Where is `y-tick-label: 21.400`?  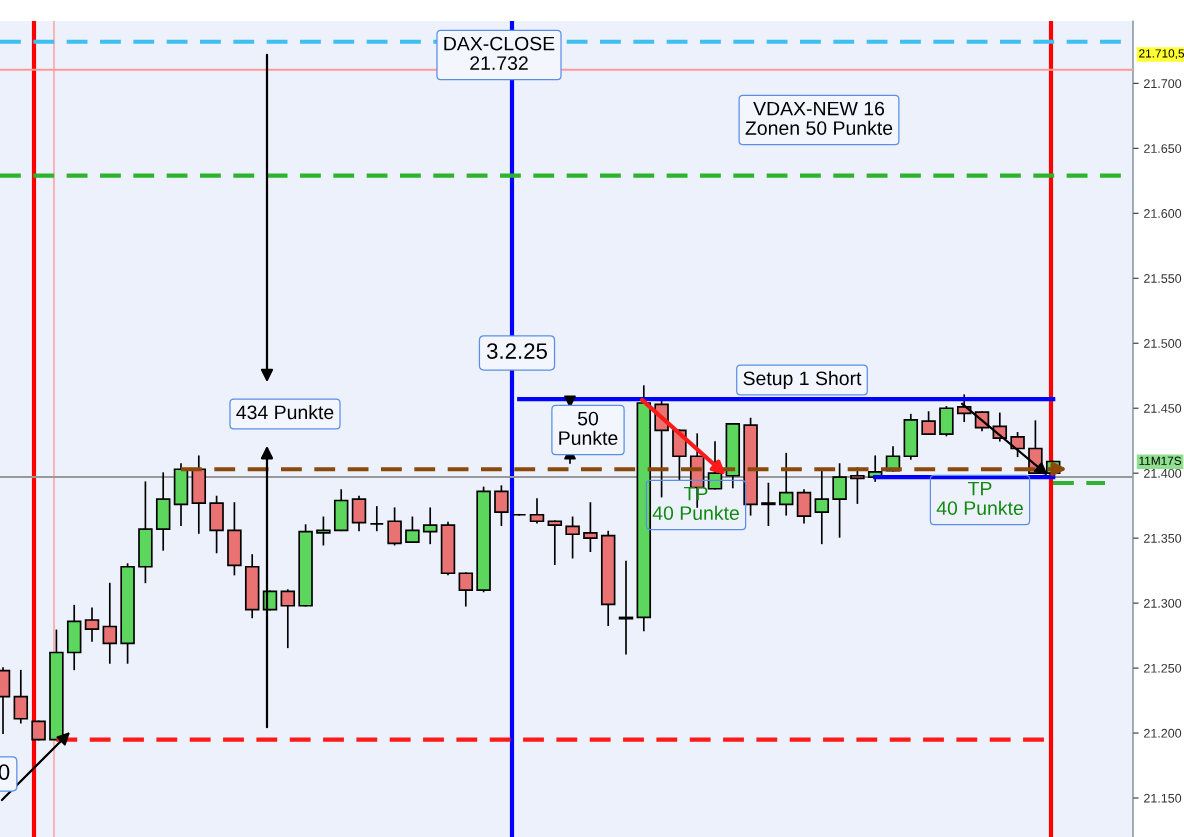
y-tick-label: 21.400 is located at coordinates (1163, 473).